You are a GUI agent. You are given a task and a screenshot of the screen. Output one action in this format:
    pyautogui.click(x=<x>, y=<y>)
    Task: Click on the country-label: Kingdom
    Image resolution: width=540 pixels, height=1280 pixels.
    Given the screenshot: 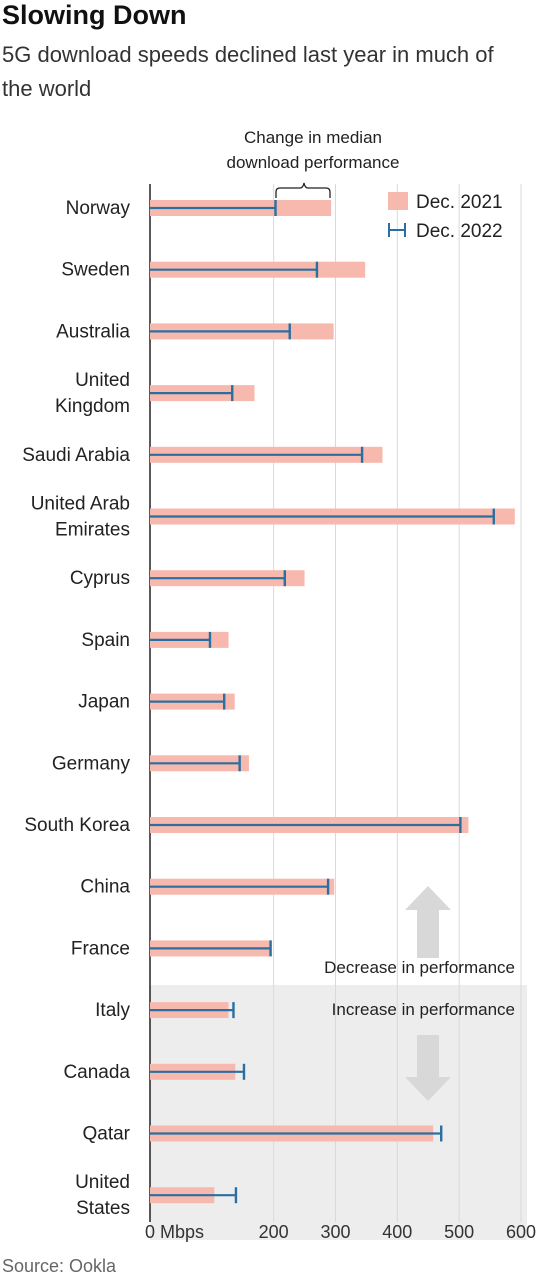 What is the action you would take?
    pyautogui.click(x=92, y=406)
    